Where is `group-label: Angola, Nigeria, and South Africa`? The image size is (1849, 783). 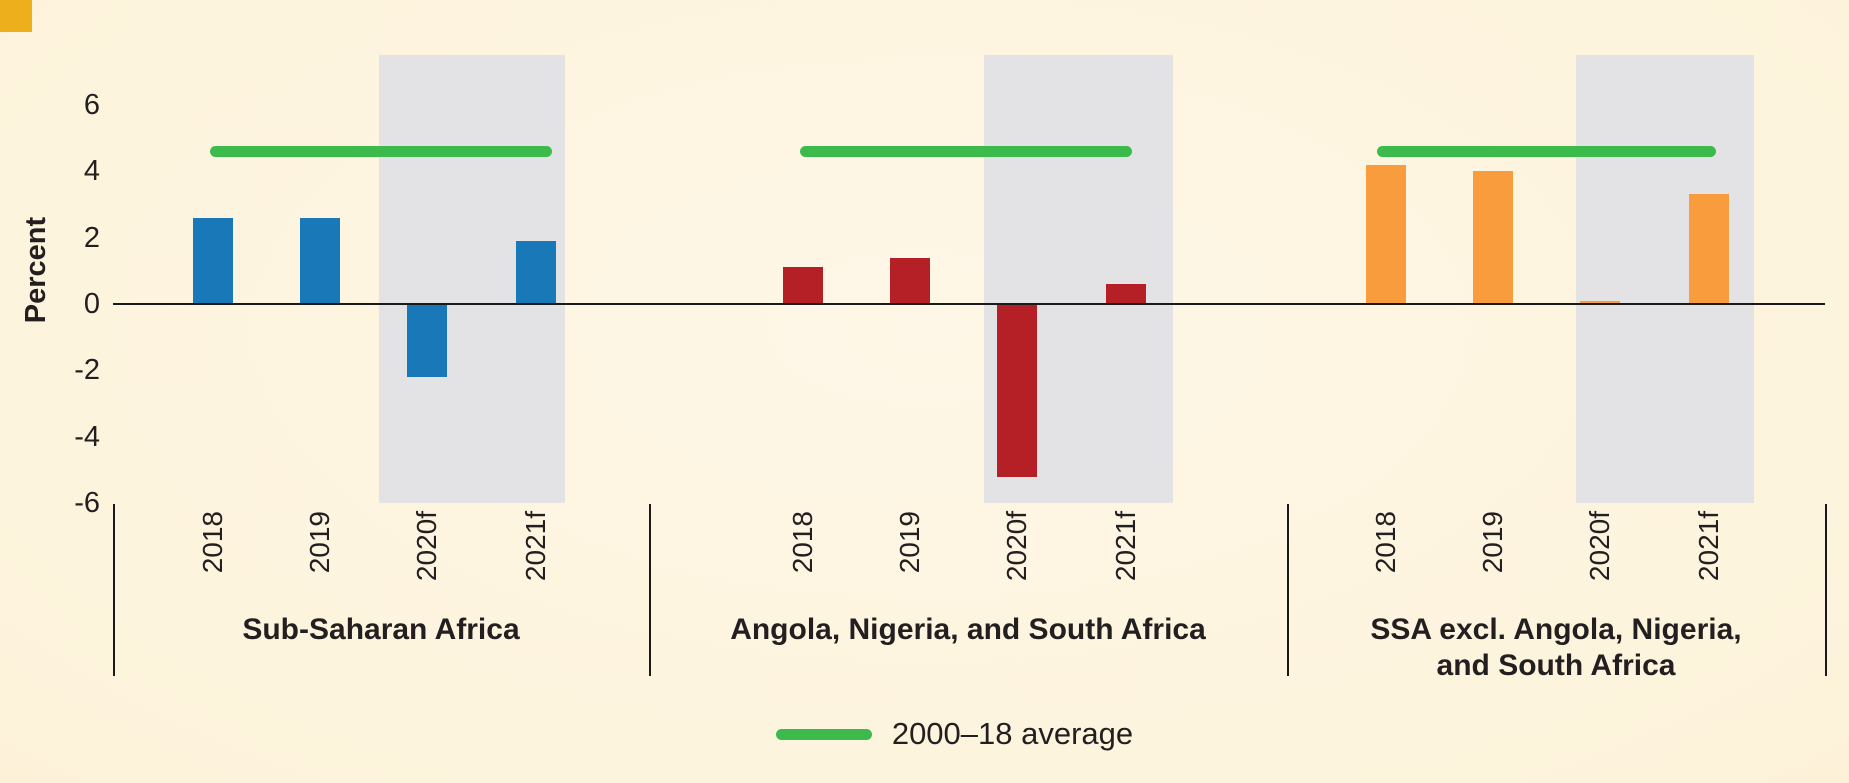 group-label: Angola, Nigeria, and South Africa is located at coordinates (968, 629).